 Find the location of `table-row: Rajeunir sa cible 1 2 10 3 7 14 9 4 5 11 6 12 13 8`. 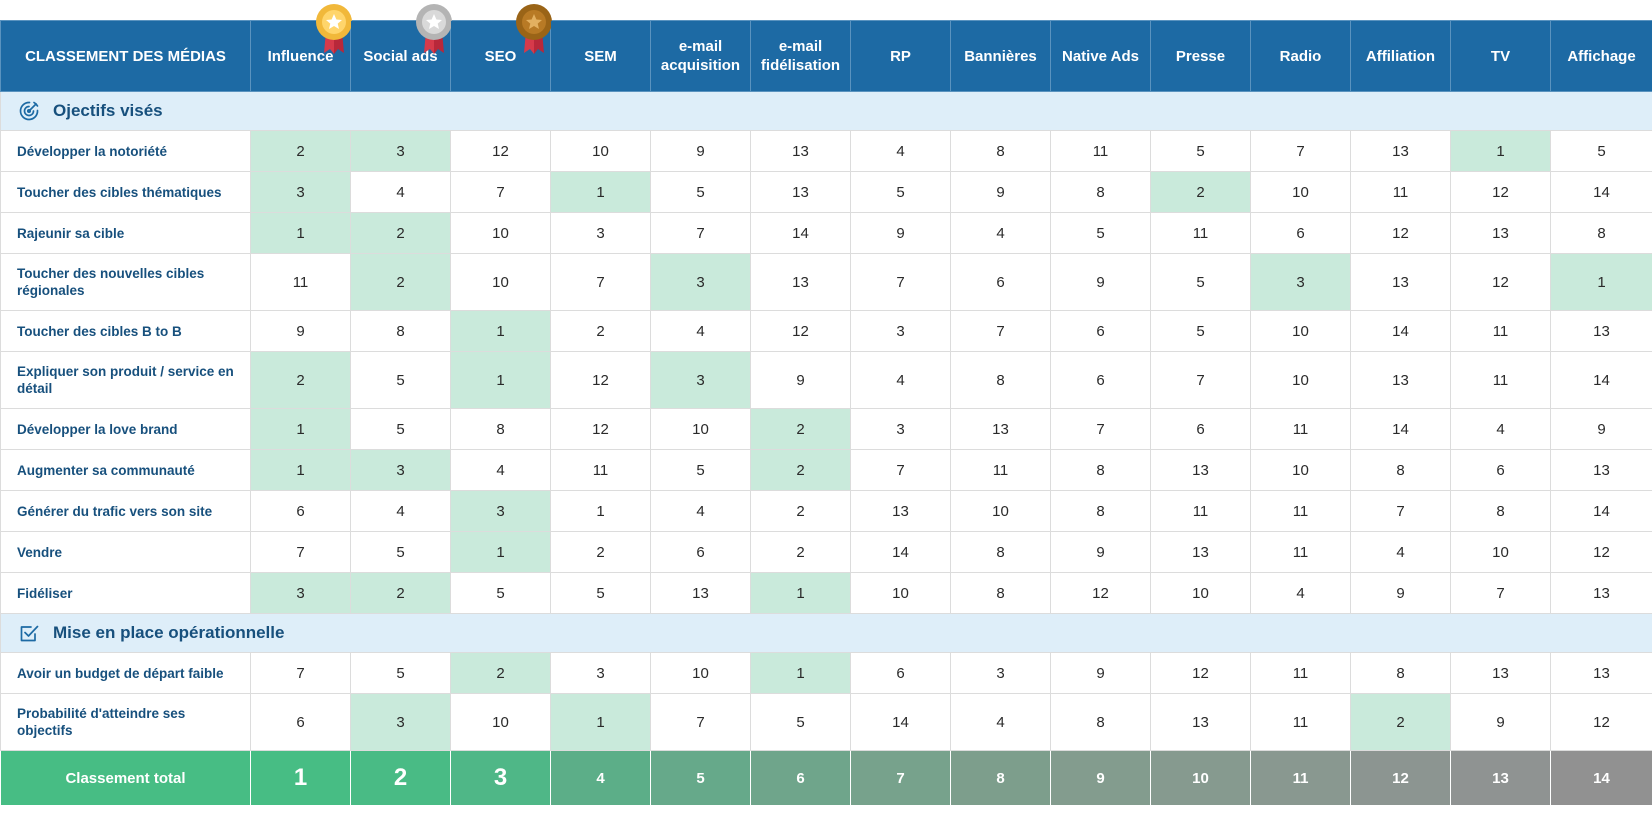

table-row: Rajeunir sa cible 1 2 10 3 7 14 9 4 5 11 6 12 13 8 is located at coordinates (826, 233).